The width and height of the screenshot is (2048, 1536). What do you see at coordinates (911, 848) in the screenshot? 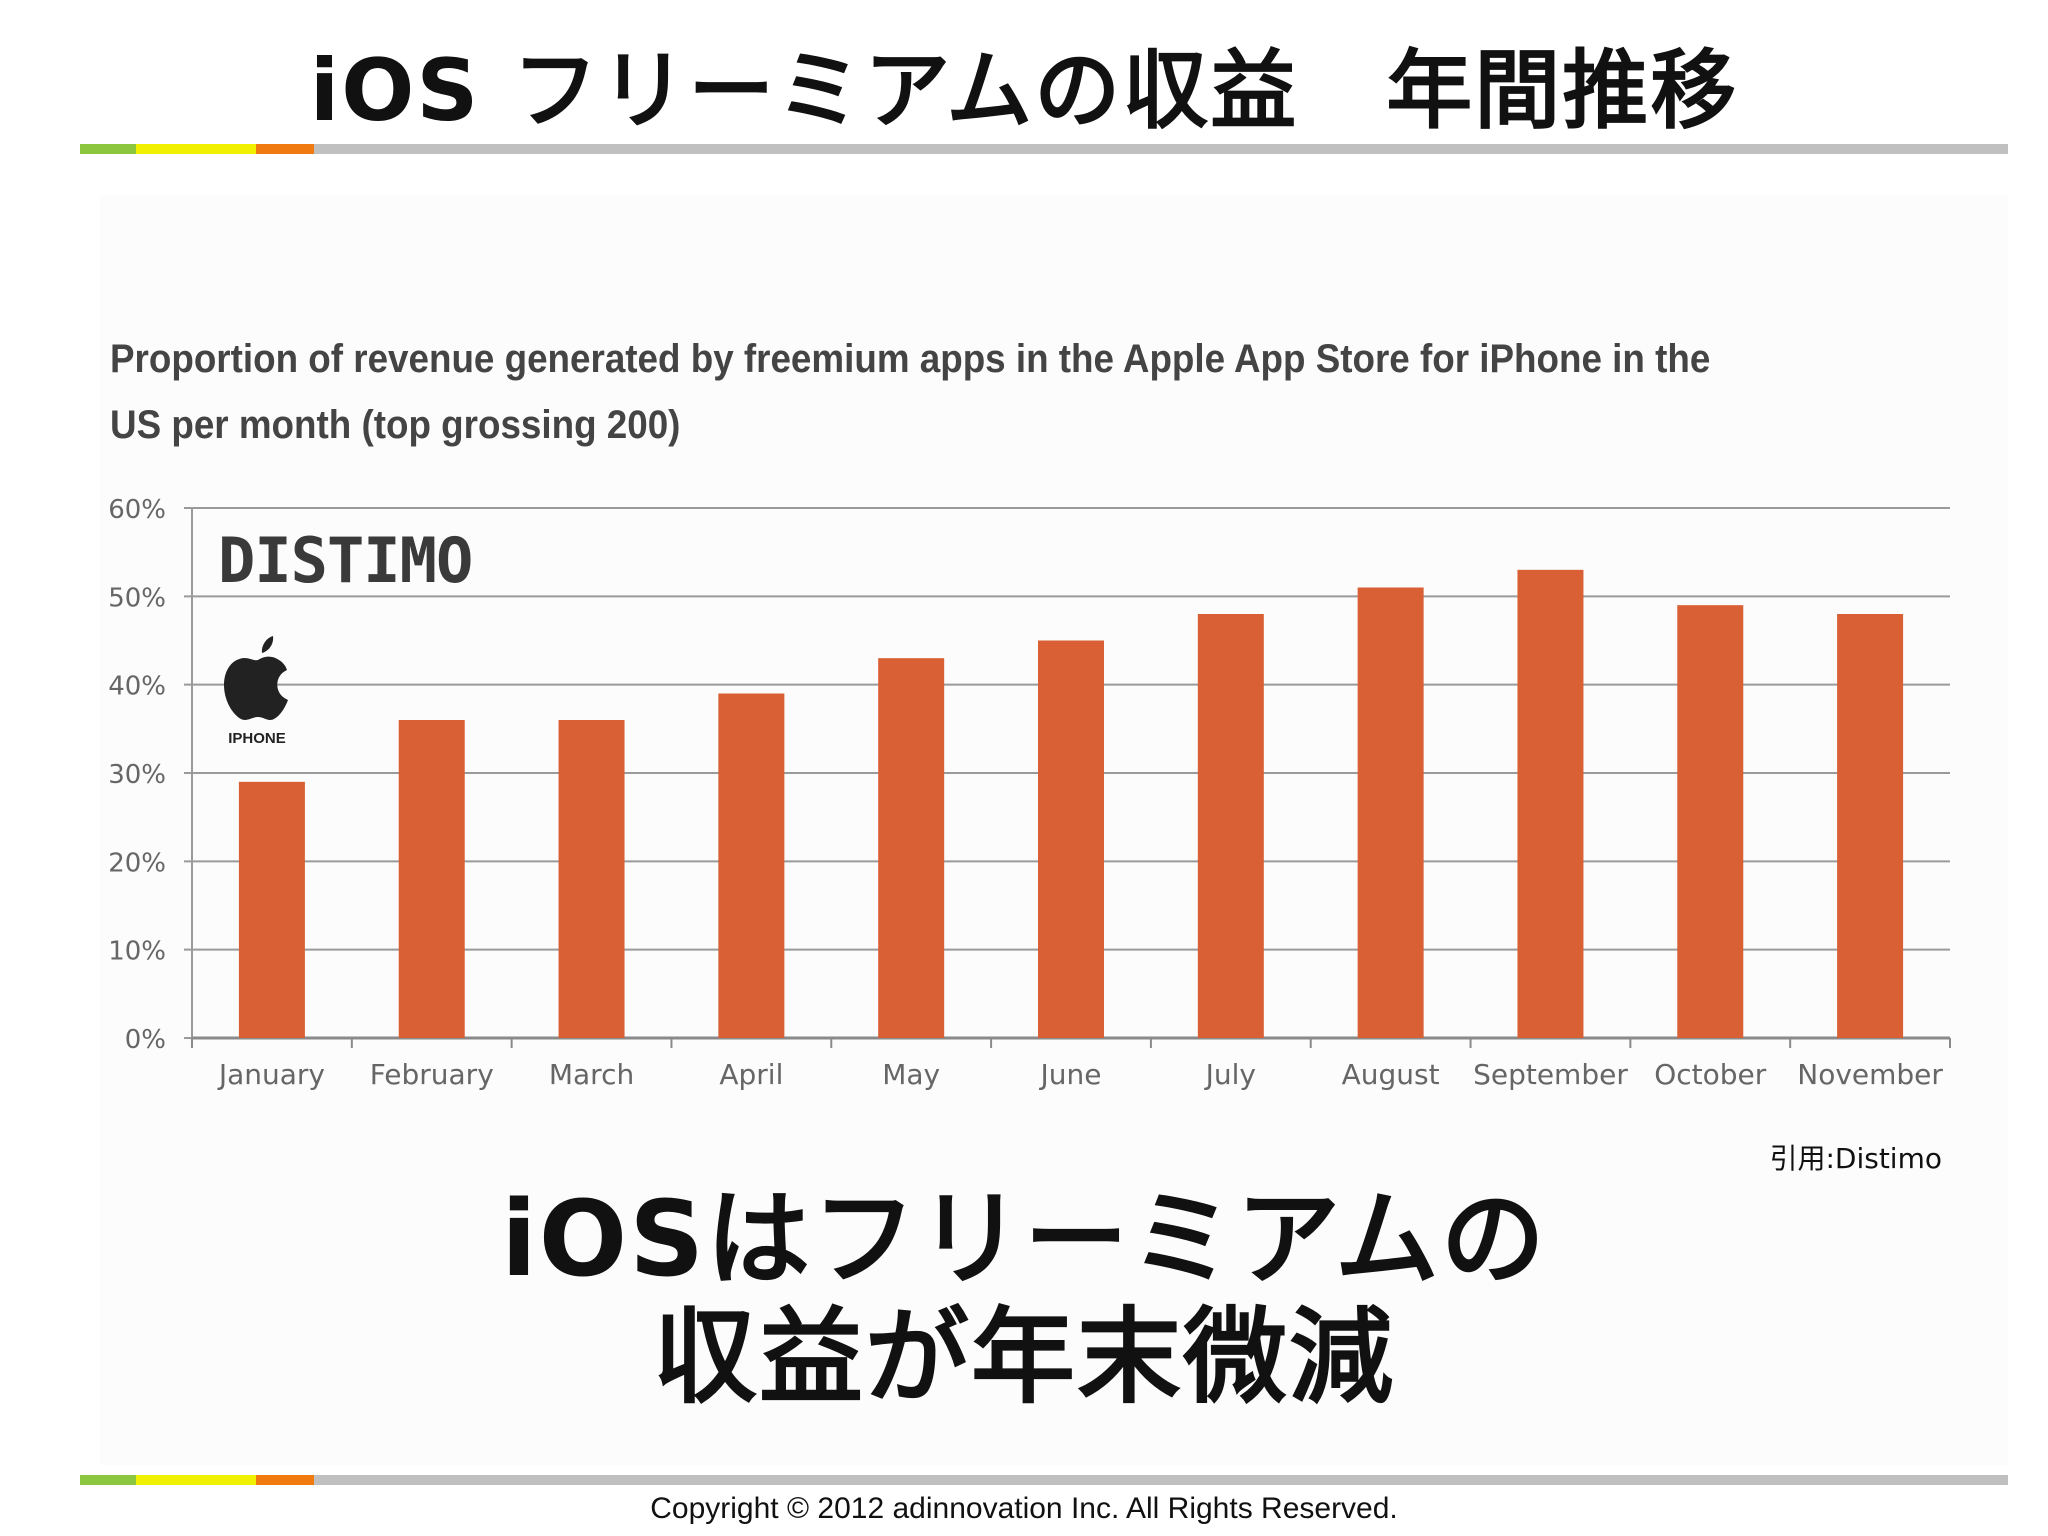
I see `bar-may` at bounding box center [911, 848].